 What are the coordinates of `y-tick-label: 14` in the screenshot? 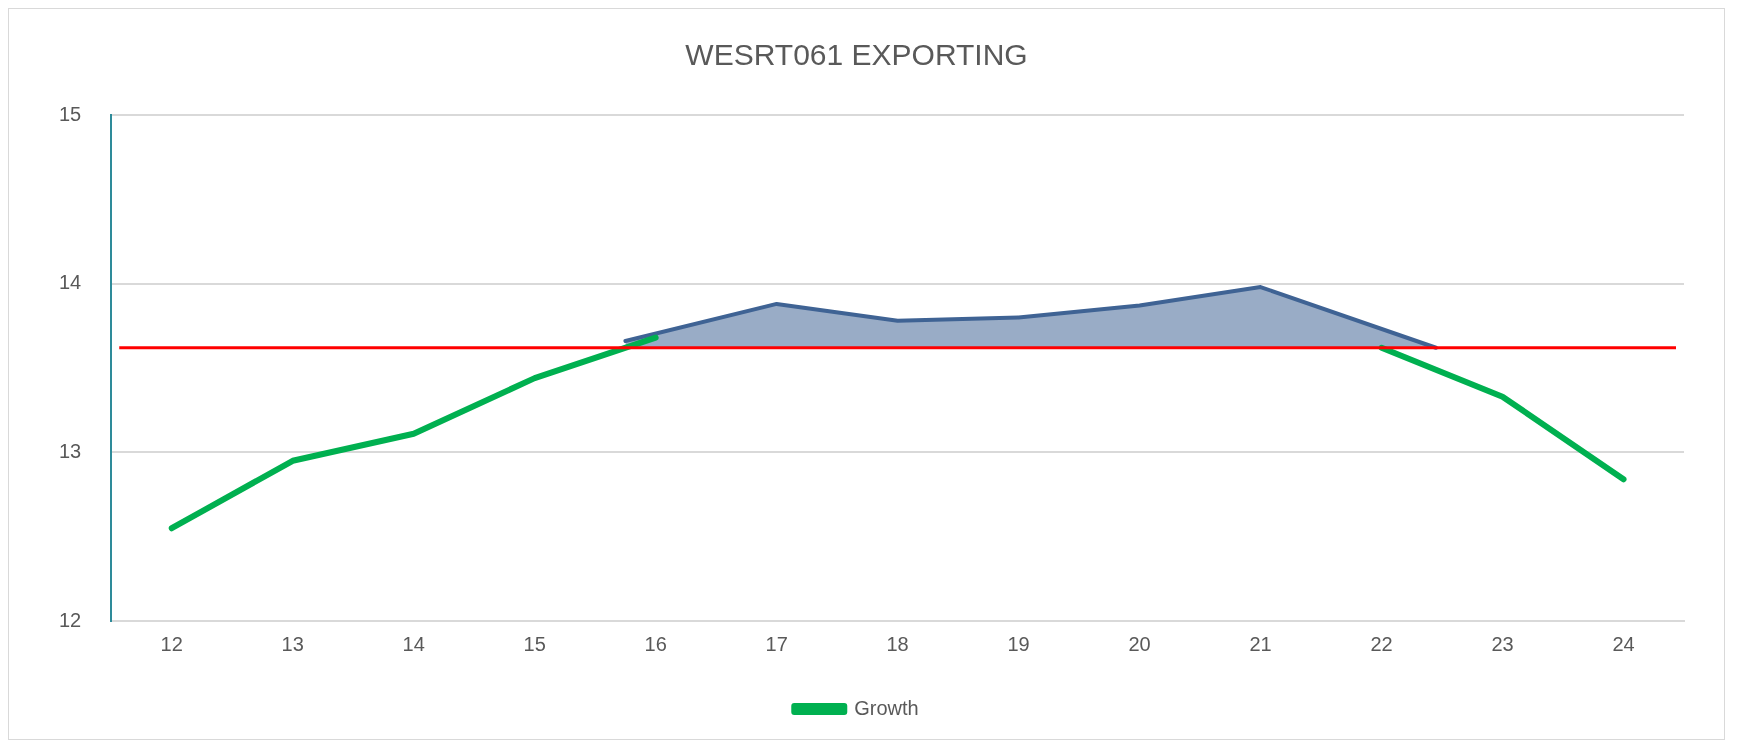 It's located at (70, 282).